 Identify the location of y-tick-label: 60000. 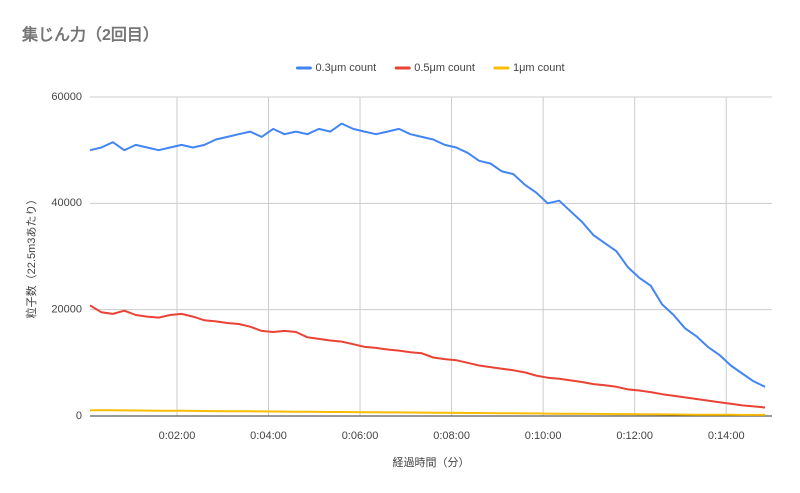
(66, 97).